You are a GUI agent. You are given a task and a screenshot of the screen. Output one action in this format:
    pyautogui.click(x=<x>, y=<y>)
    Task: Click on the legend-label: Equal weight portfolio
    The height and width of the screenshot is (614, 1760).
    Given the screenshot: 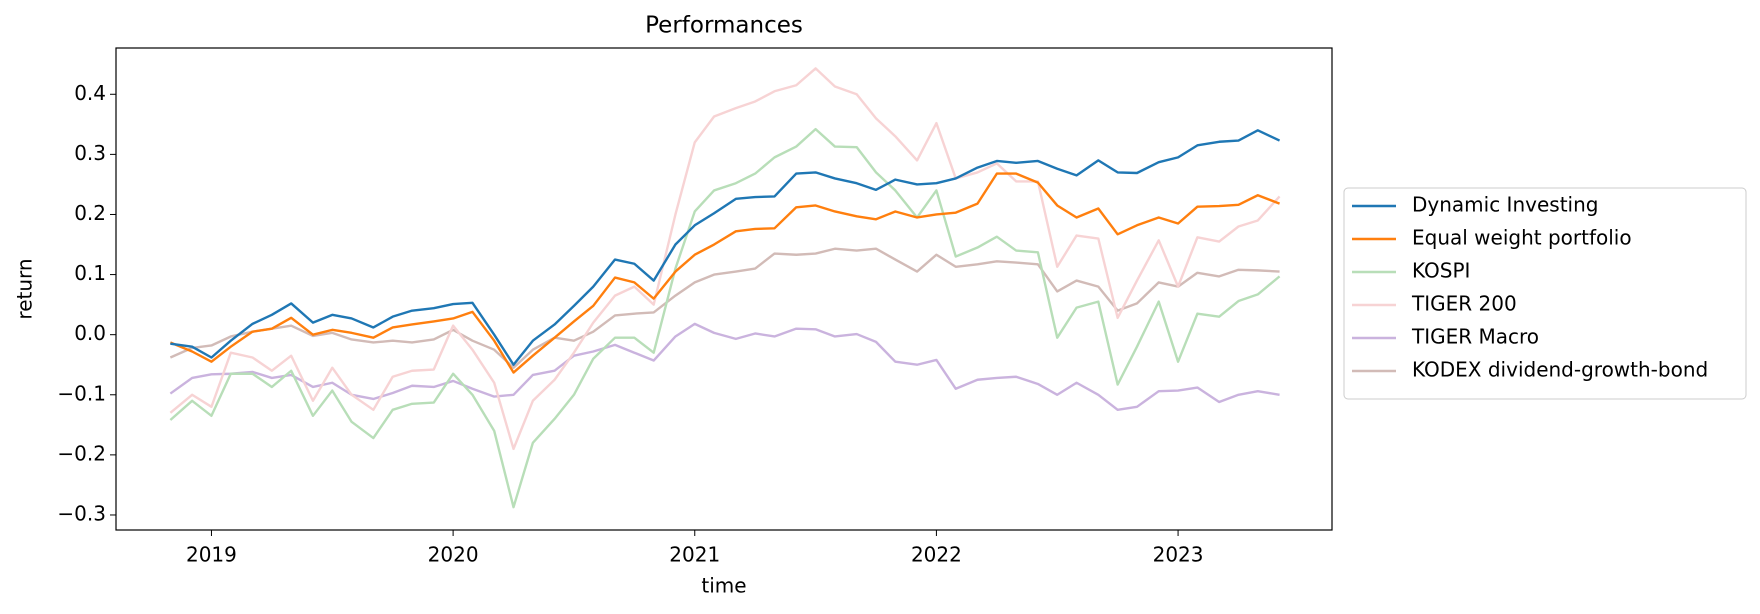 What is the action you would take?
    pyautogui.click(x=1522, y=238)
    